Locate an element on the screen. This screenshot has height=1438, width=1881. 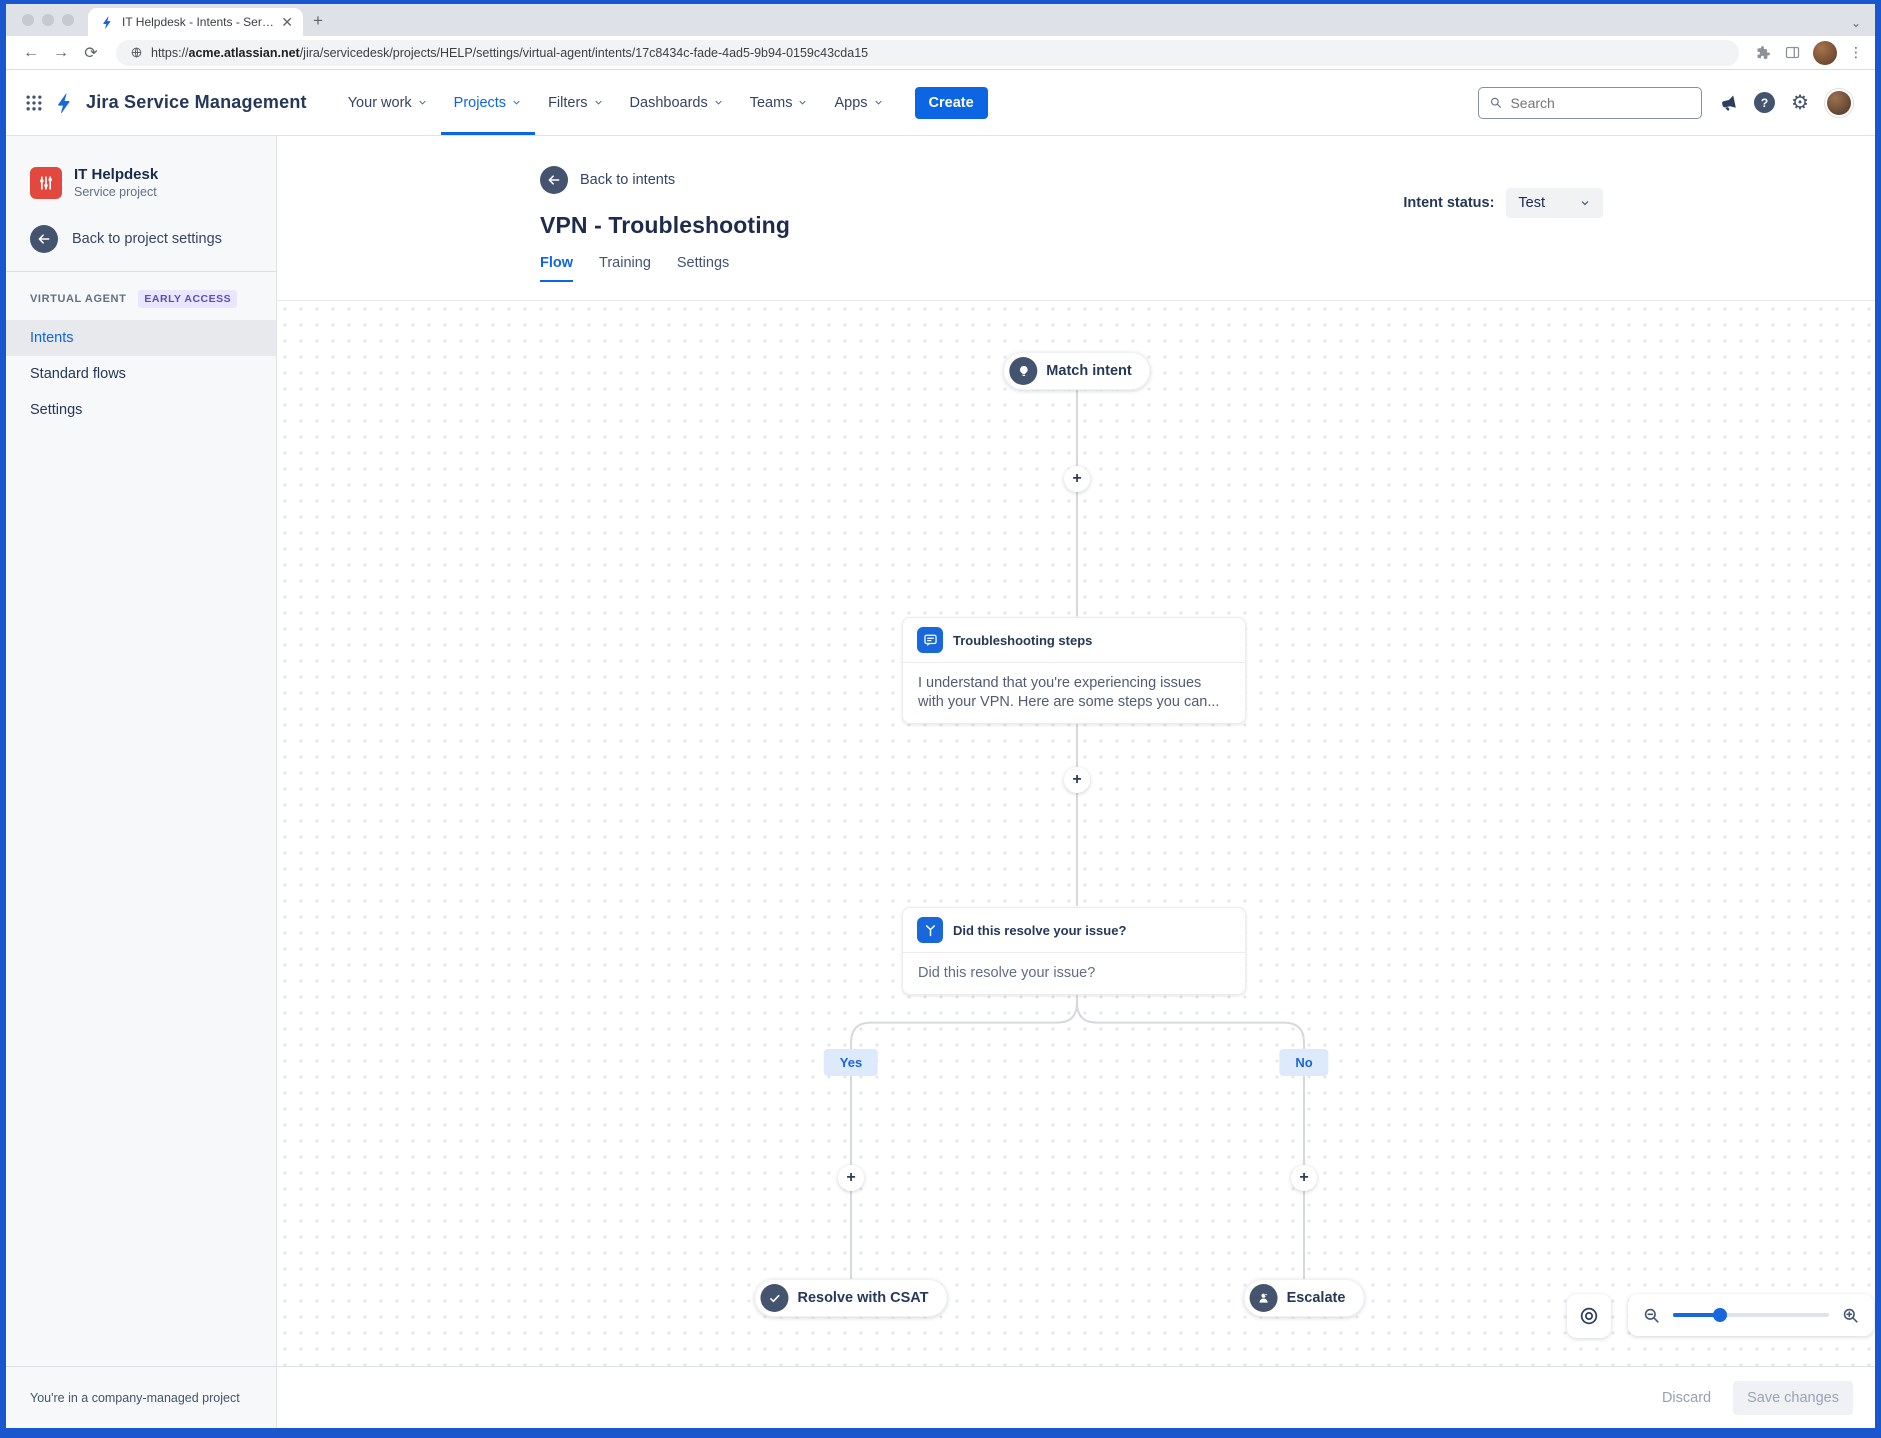
tab-training: Training is located at coordinates (625, 263).